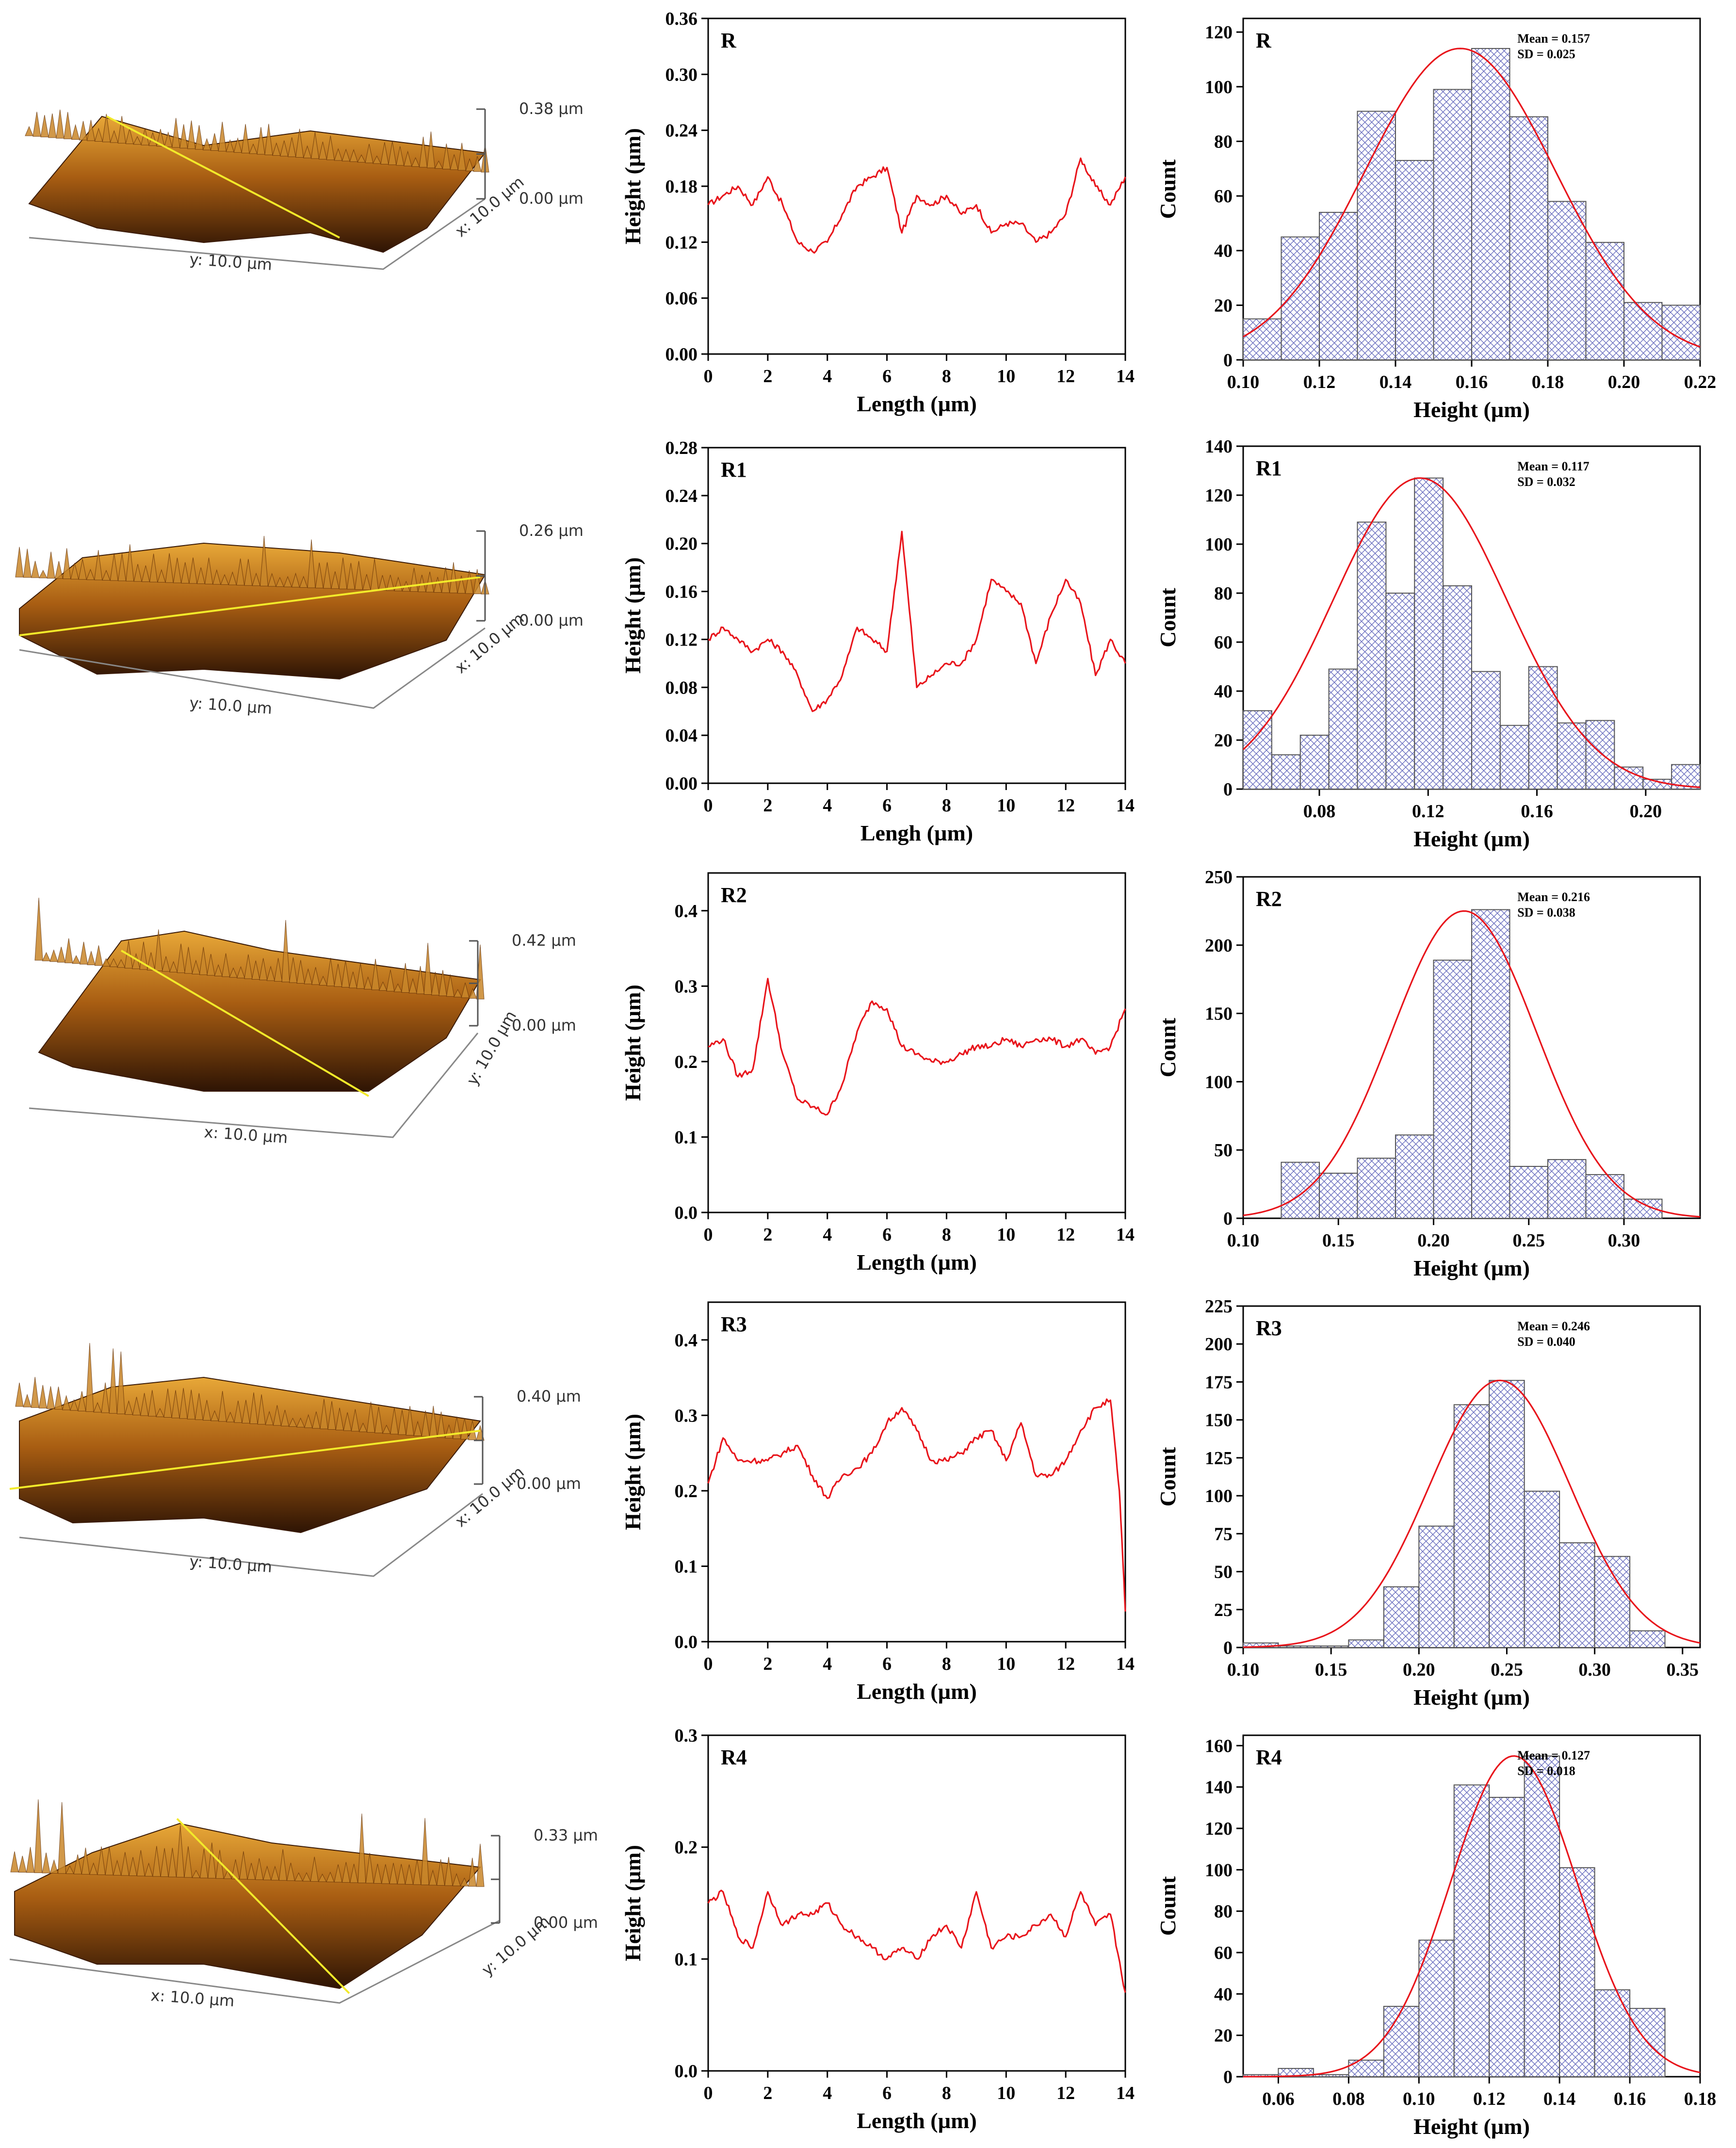  I want to click on y-tick-label: 80, so click(1223, 593).